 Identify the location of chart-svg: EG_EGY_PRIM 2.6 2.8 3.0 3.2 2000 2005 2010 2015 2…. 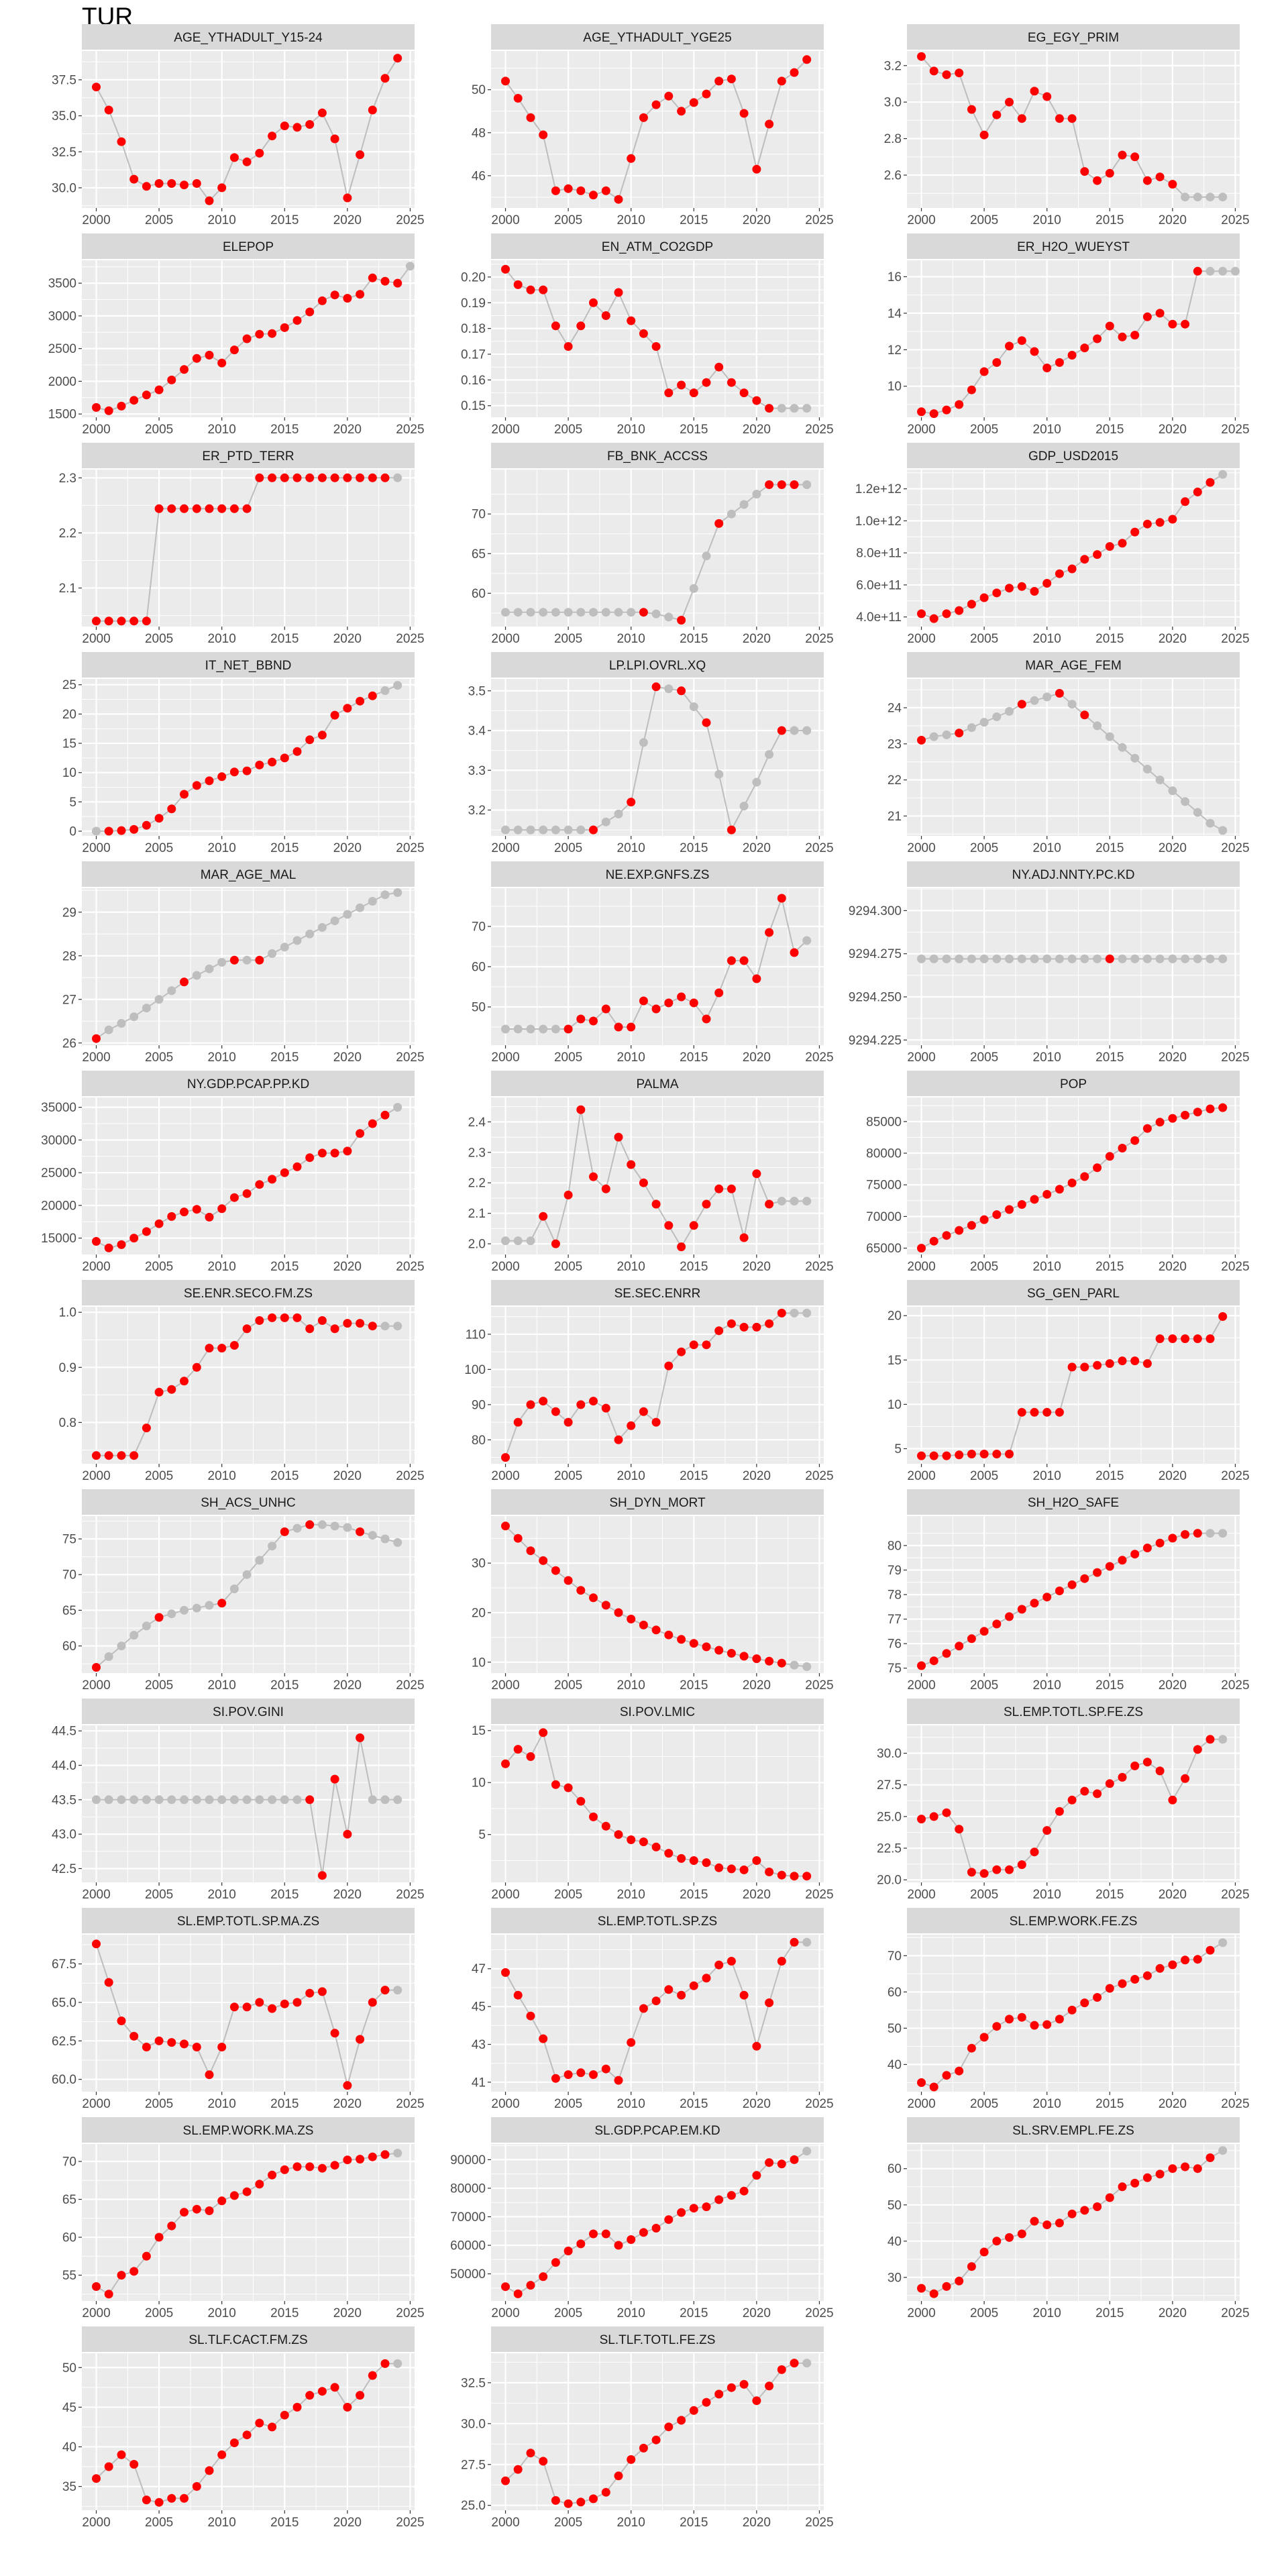
(1067, 125).